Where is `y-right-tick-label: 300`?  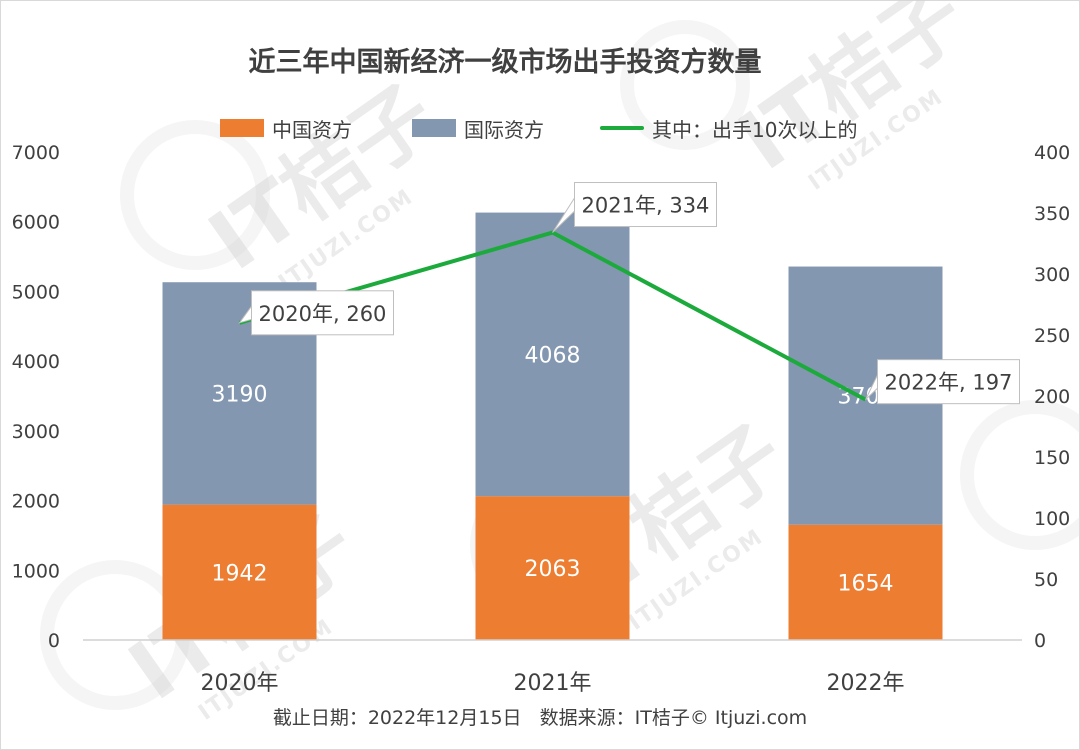
y-right-tick-label: 300 is located at coordinates (1052, 275).